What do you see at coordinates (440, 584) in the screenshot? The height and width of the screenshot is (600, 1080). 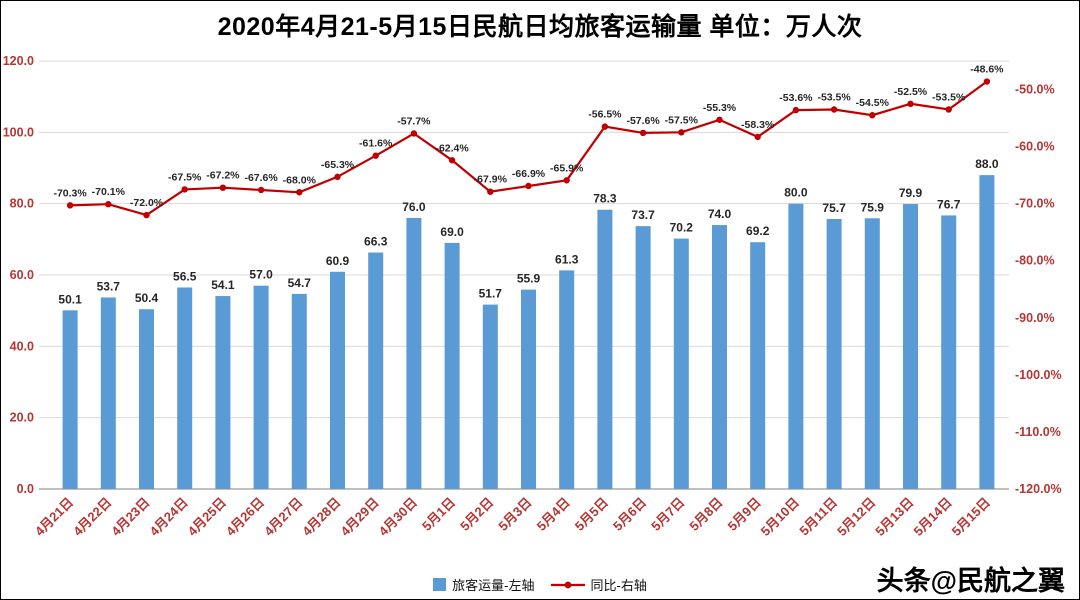 I see `bar-series-swatch-icon` at bounding box center [440, 584].